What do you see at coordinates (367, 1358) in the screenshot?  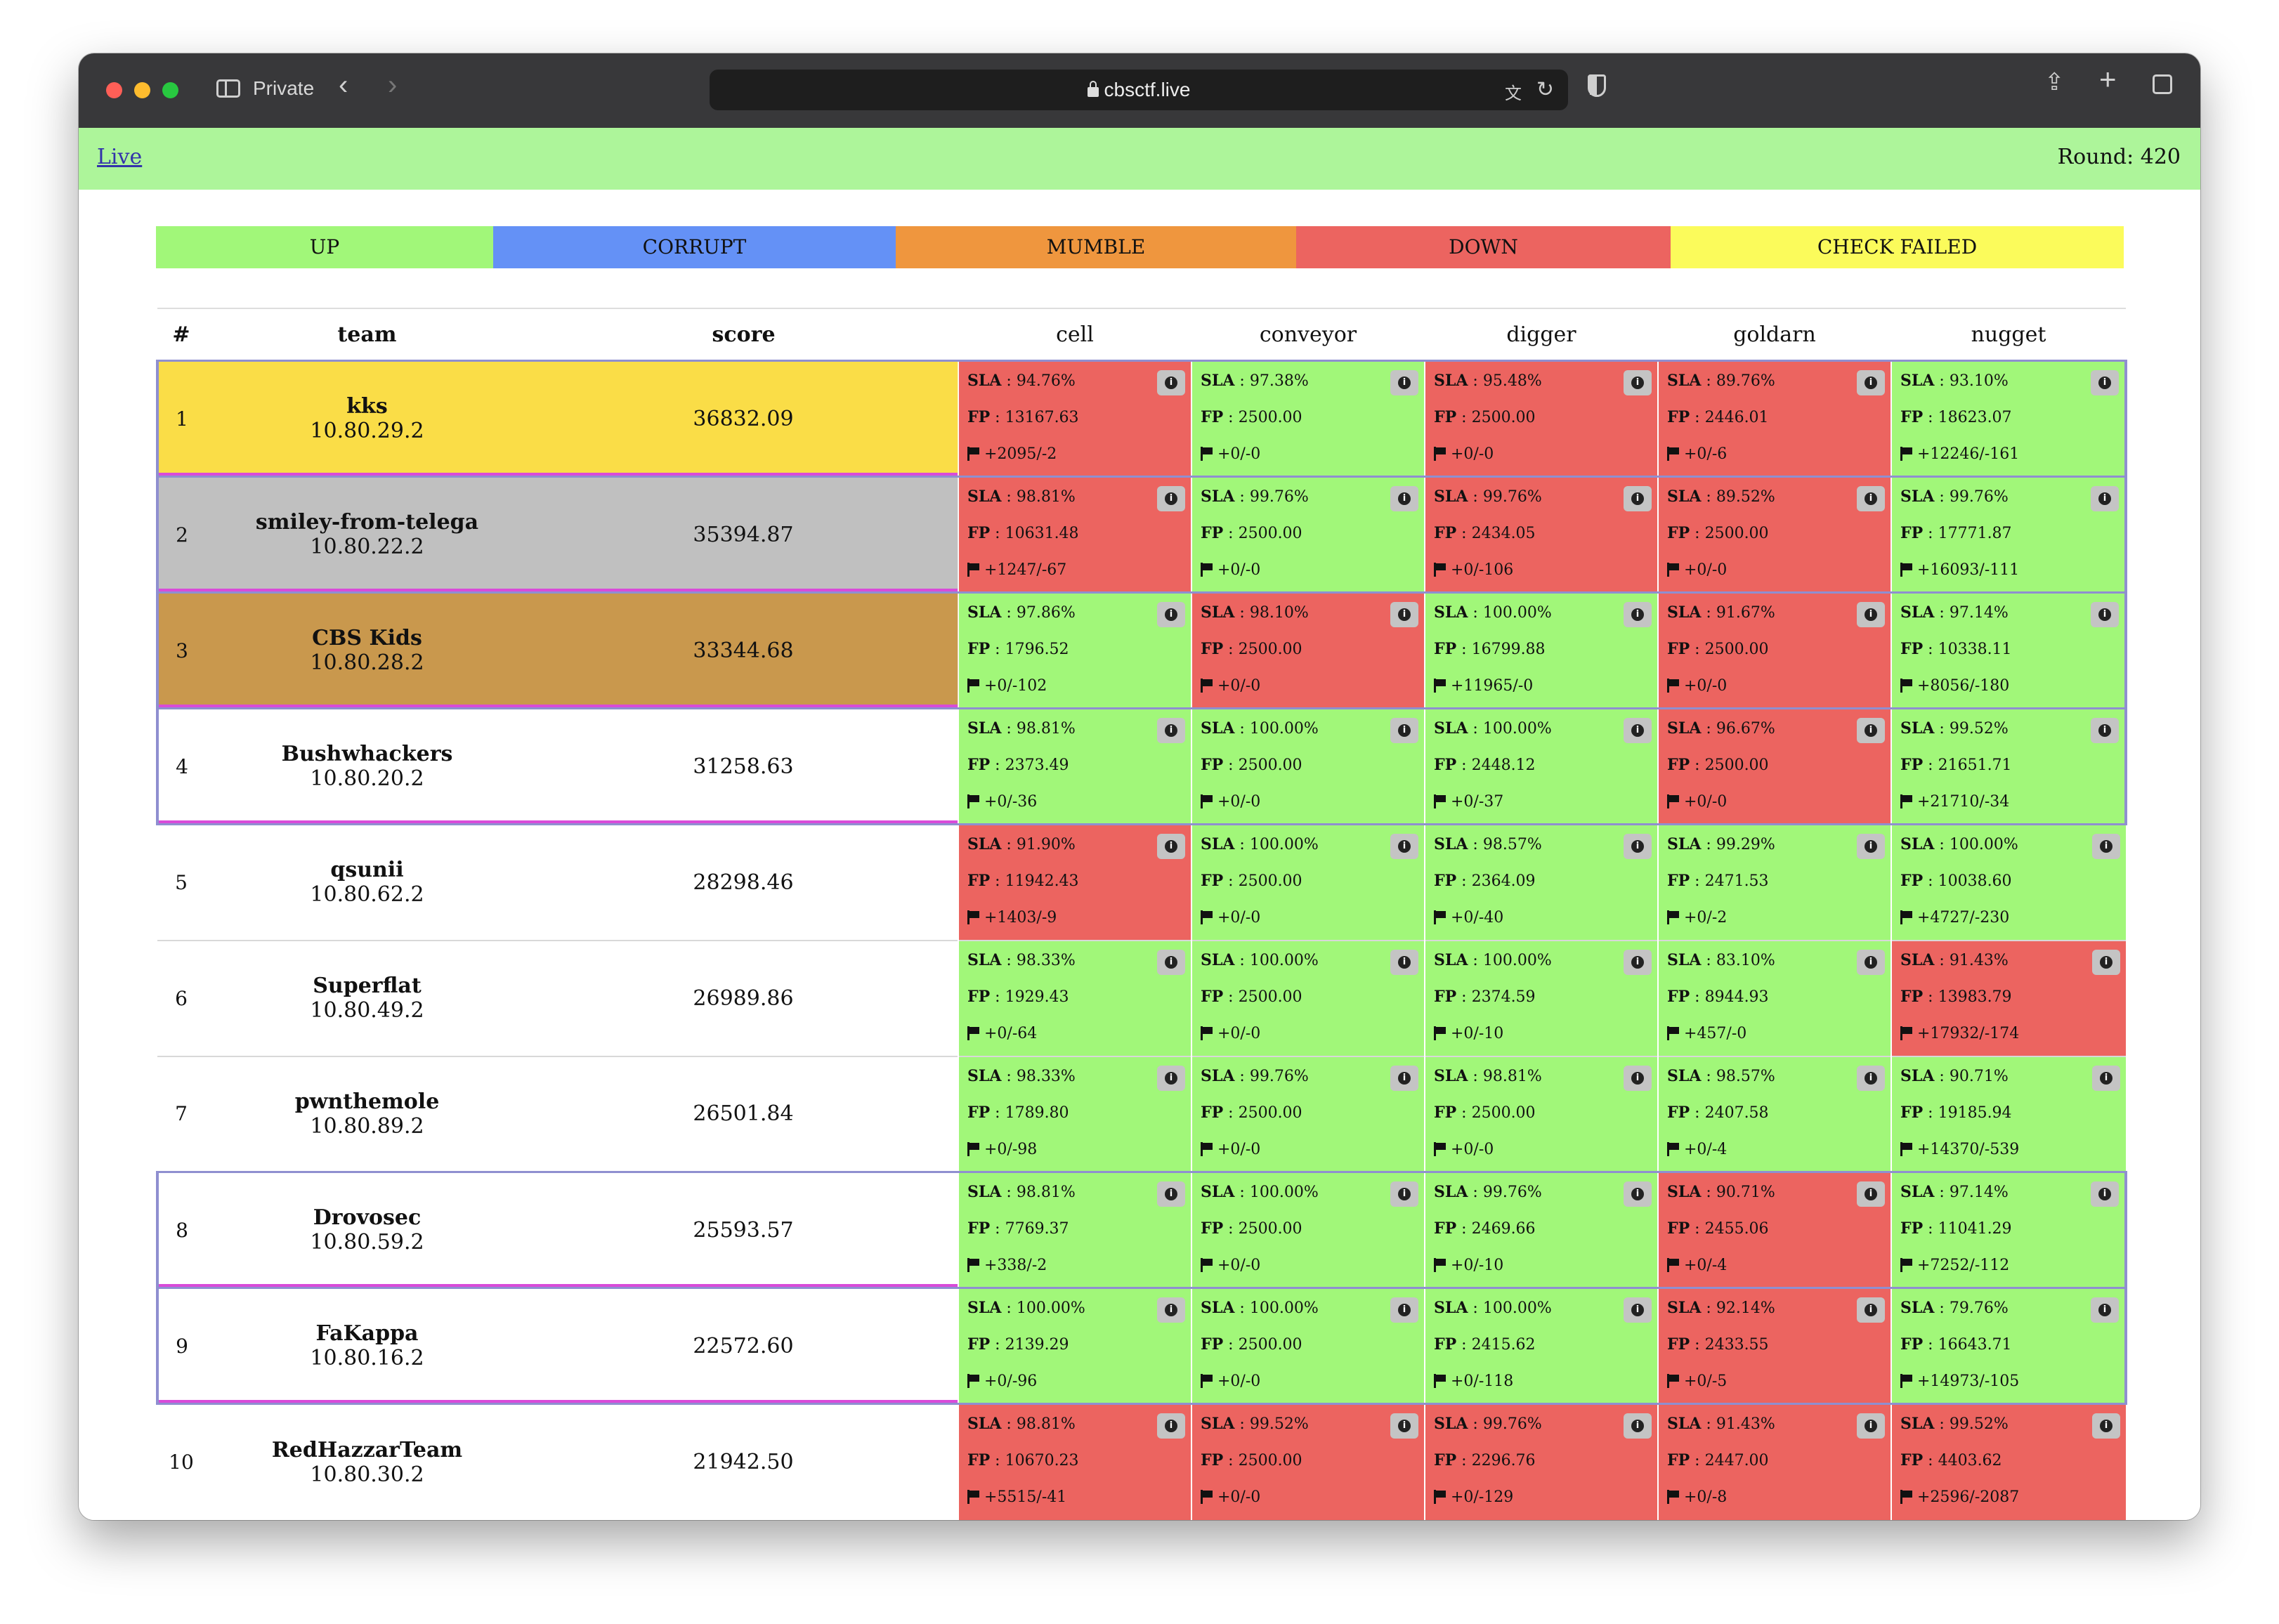 I see `team-ip: 10.80.16.2` at bounding box center [367, 1358].